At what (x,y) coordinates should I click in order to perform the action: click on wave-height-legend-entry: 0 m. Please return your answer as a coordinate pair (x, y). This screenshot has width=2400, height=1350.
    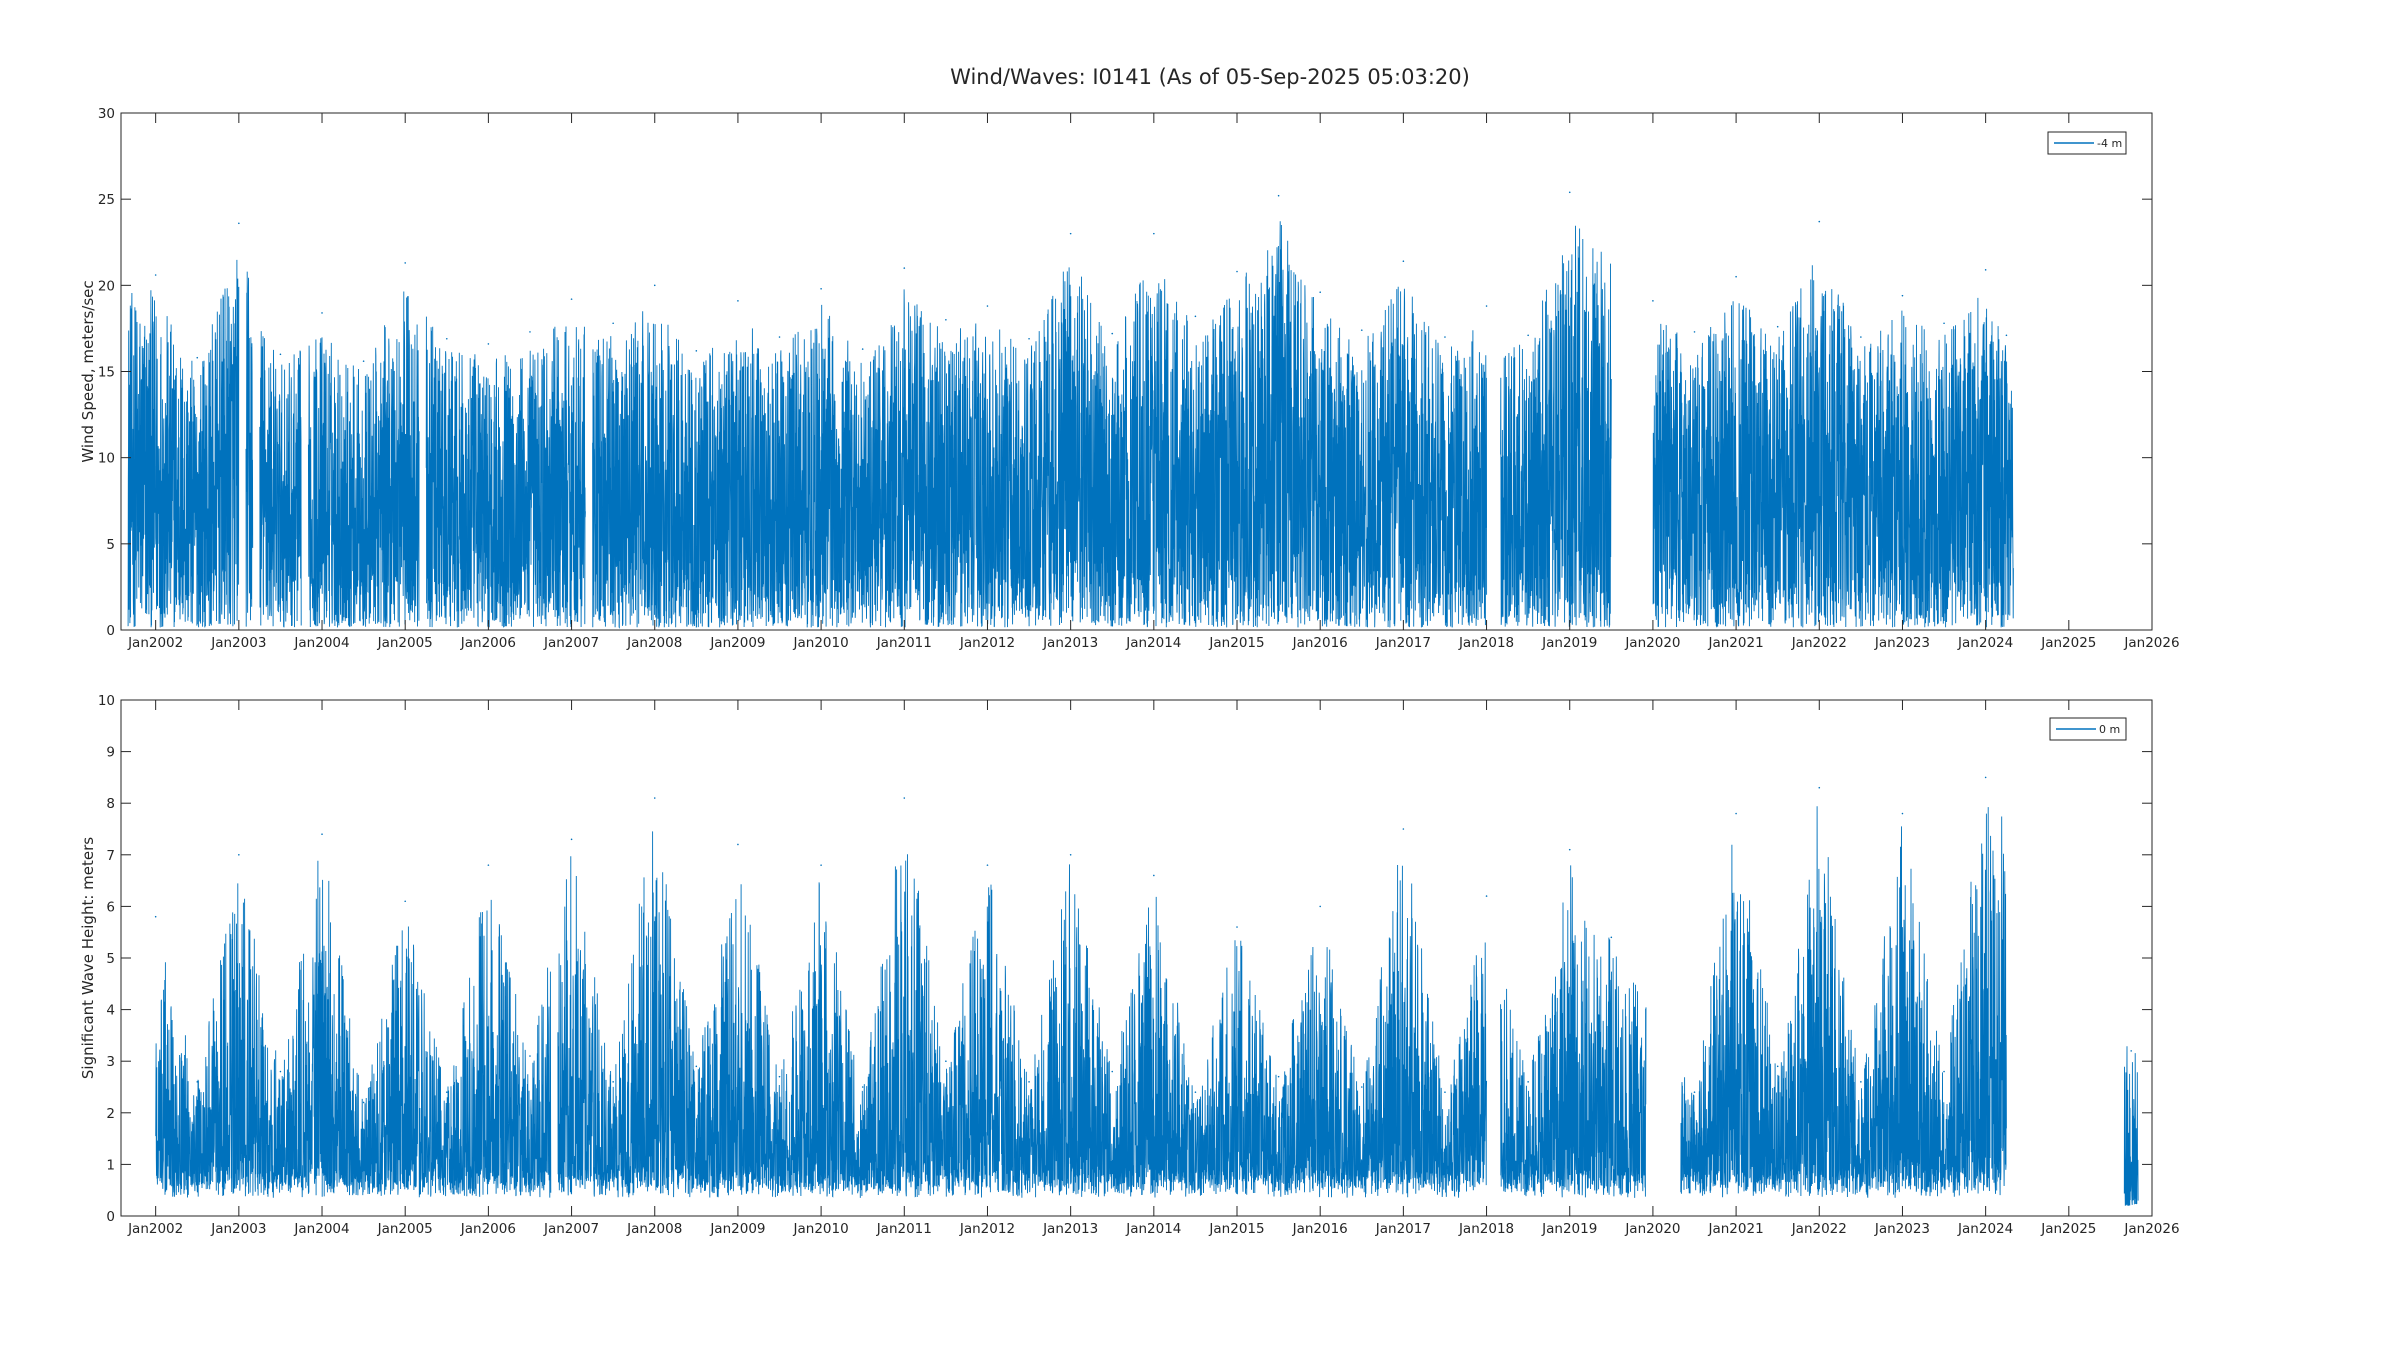
    Looking at the image, I should click on (2109, 729).